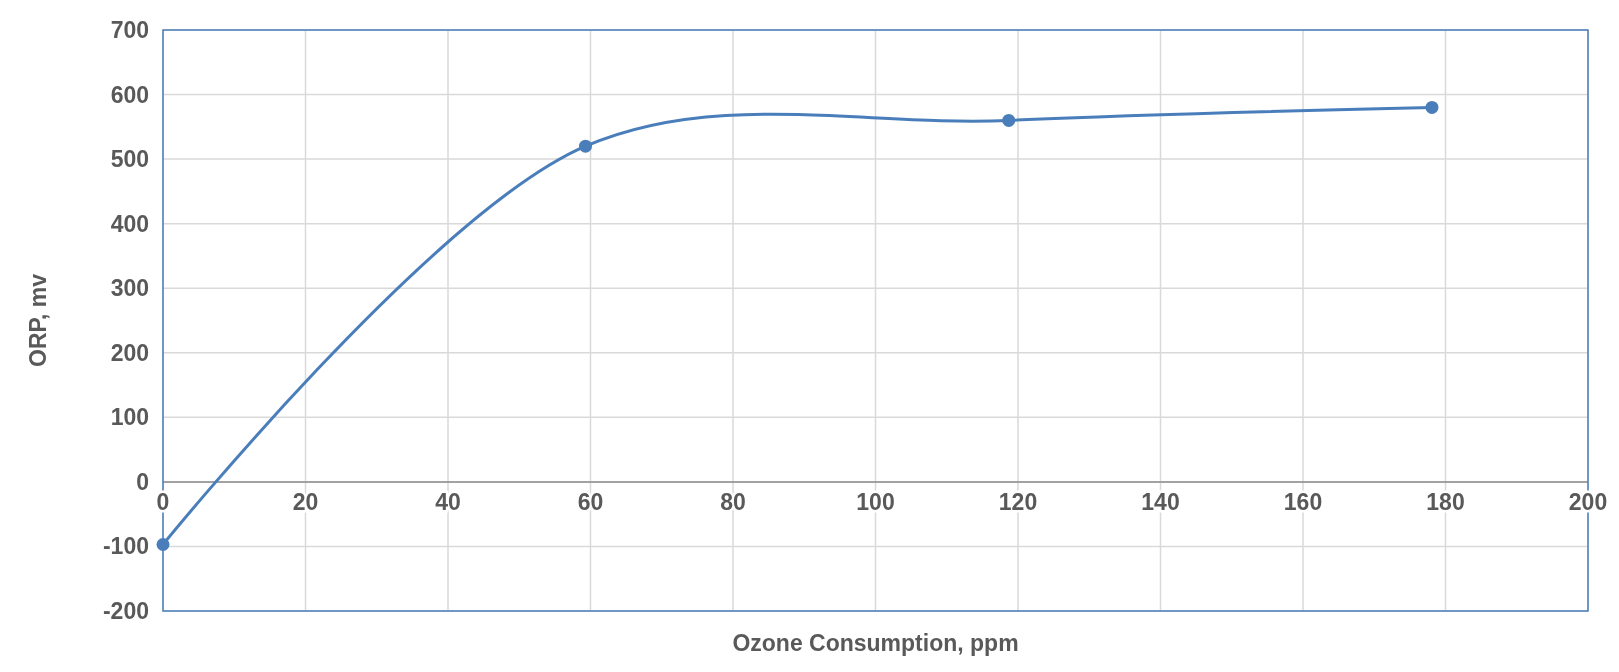  I want to click on y-tick-label: 200, so click(129, 352).